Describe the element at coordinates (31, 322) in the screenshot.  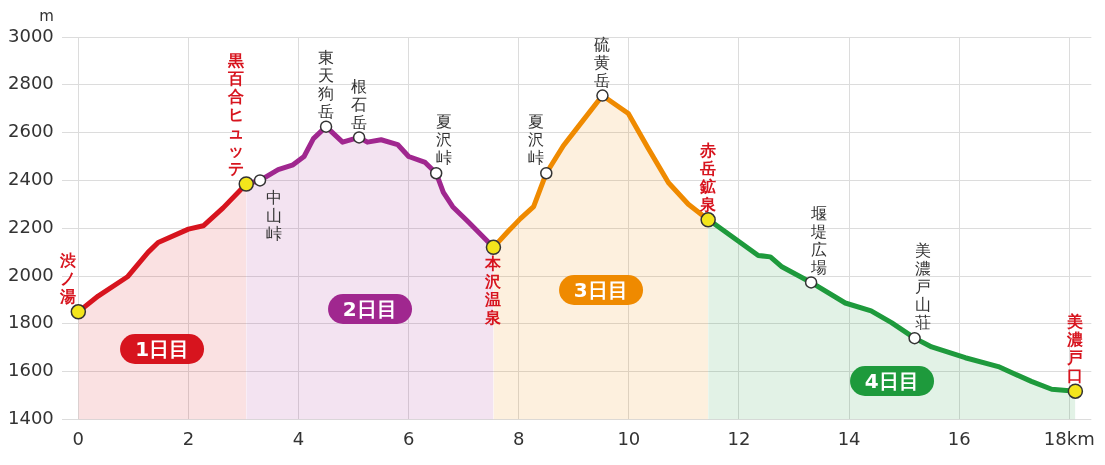
I see `y-tick-label: 1800` at that location.